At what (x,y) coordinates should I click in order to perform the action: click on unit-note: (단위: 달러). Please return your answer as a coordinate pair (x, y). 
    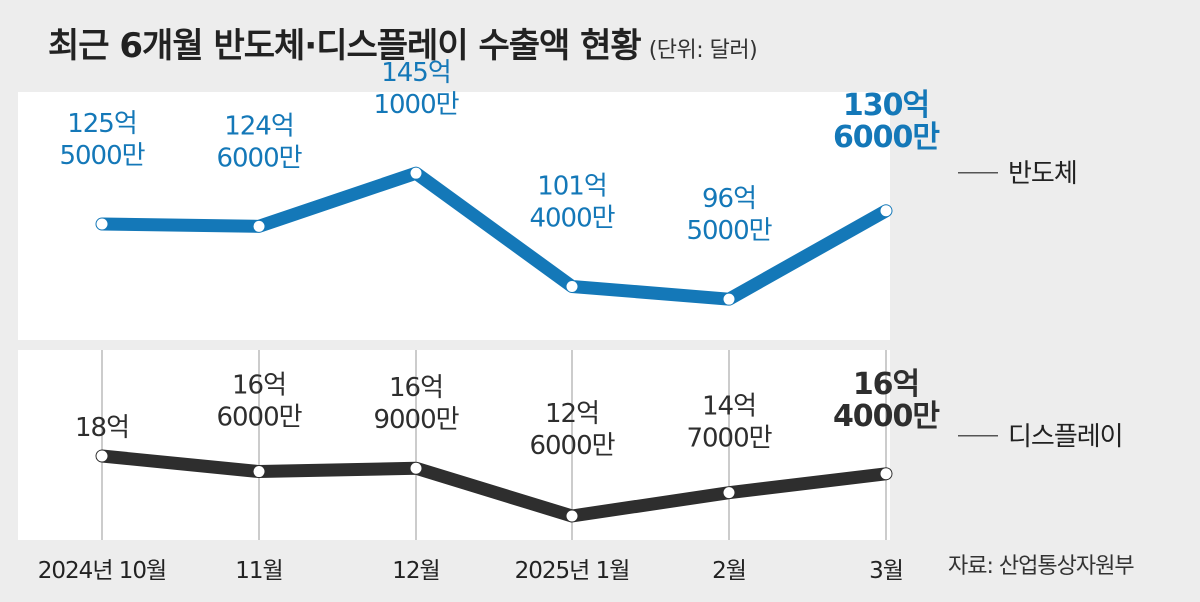
    Looking at the image, I should click on (703, 50).